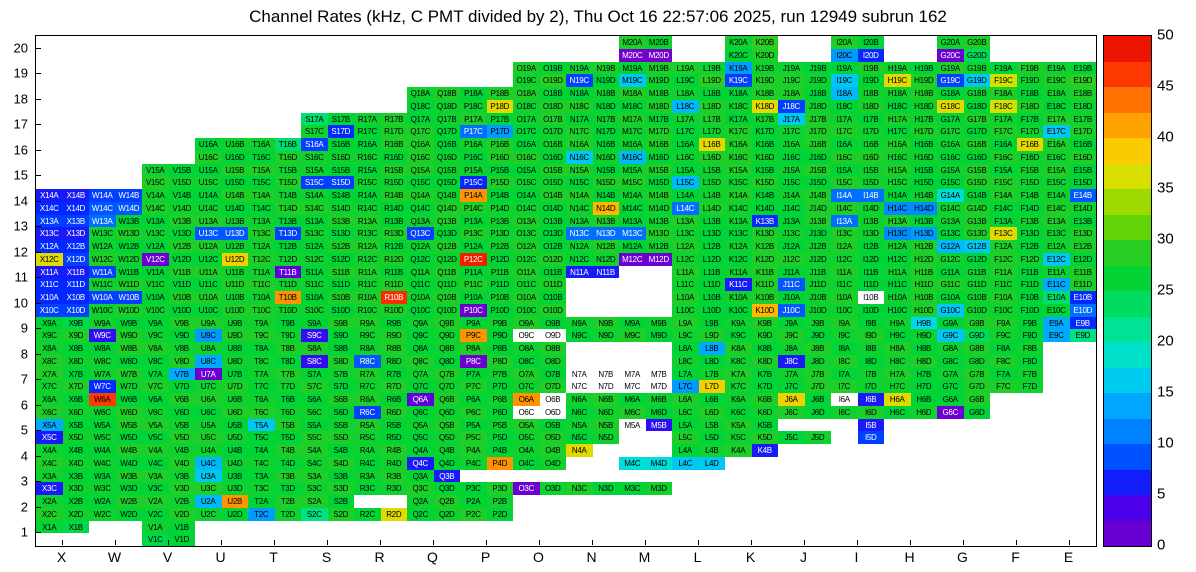 The width and height of the screenshot is (1196, 572). Describe the element at coordinates (393, 399) in the screenshot. I see `channel-cell: R6B` at that location.